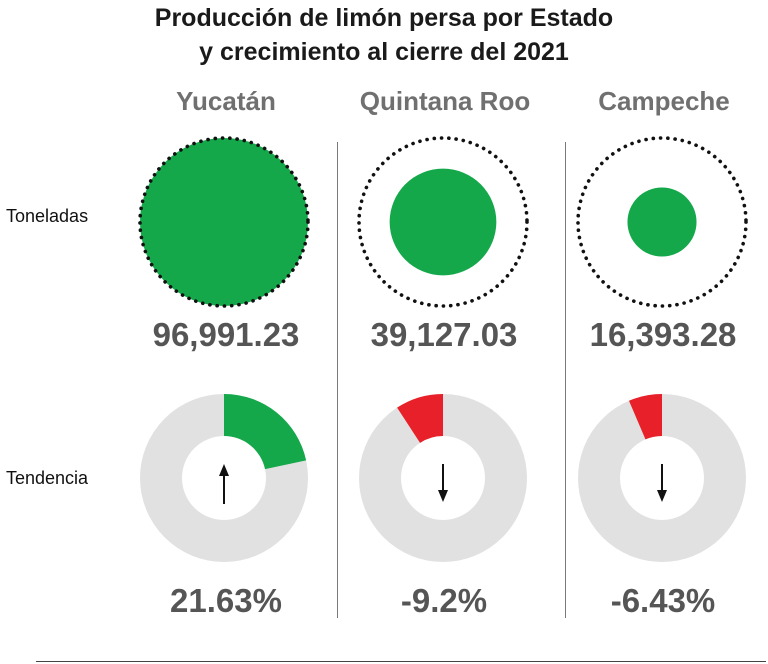 This screenshot has height=664, width=768. Describe the element at coordinates (645, 417) in the screenshot. I see `trend-segment-campeche` at that location.